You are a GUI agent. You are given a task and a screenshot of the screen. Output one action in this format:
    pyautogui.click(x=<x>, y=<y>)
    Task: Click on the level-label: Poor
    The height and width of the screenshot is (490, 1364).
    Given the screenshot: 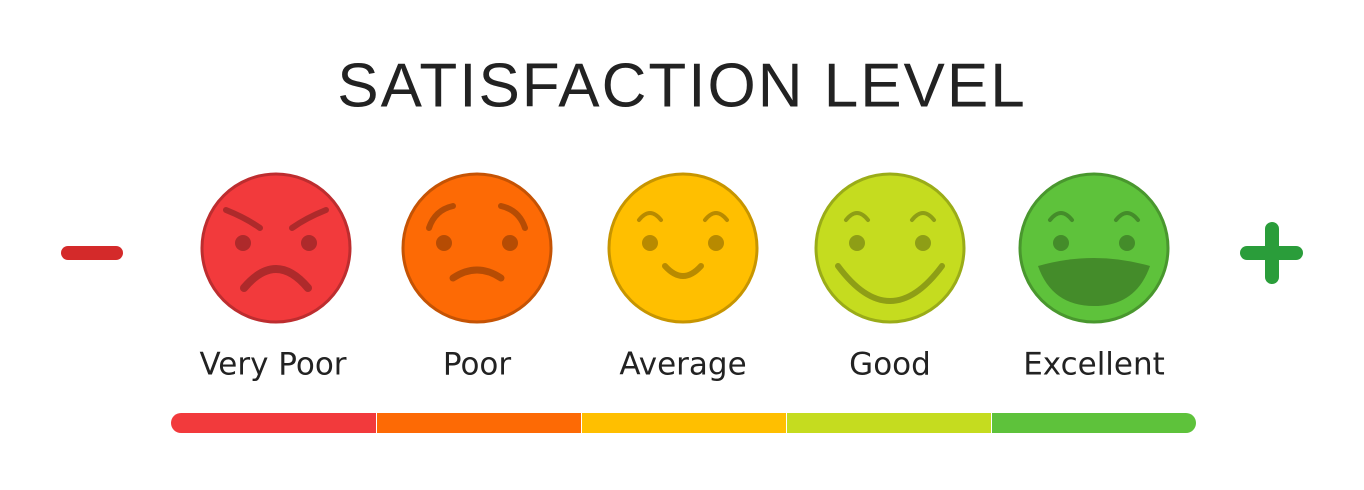 What is the action you would take?
    pyautogui.click(x=477, y=365)
    